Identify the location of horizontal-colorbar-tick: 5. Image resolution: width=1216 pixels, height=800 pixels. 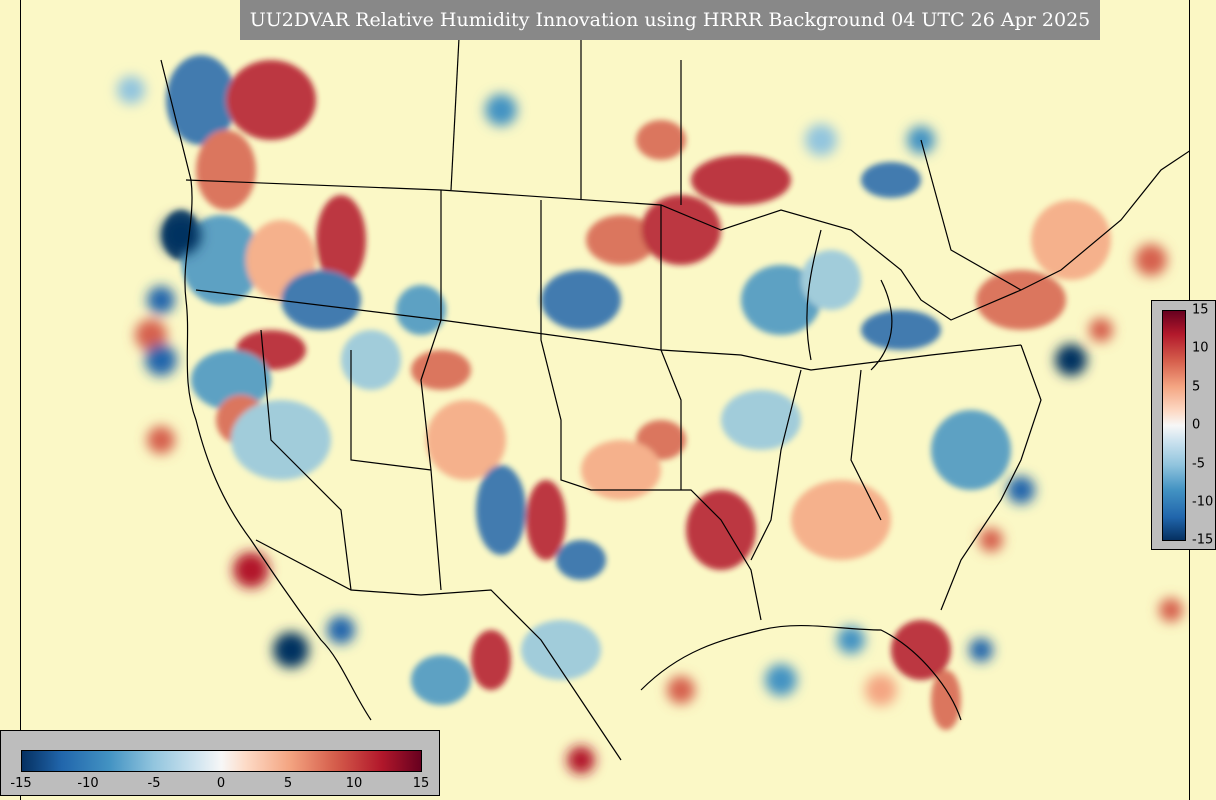
(288, 783).